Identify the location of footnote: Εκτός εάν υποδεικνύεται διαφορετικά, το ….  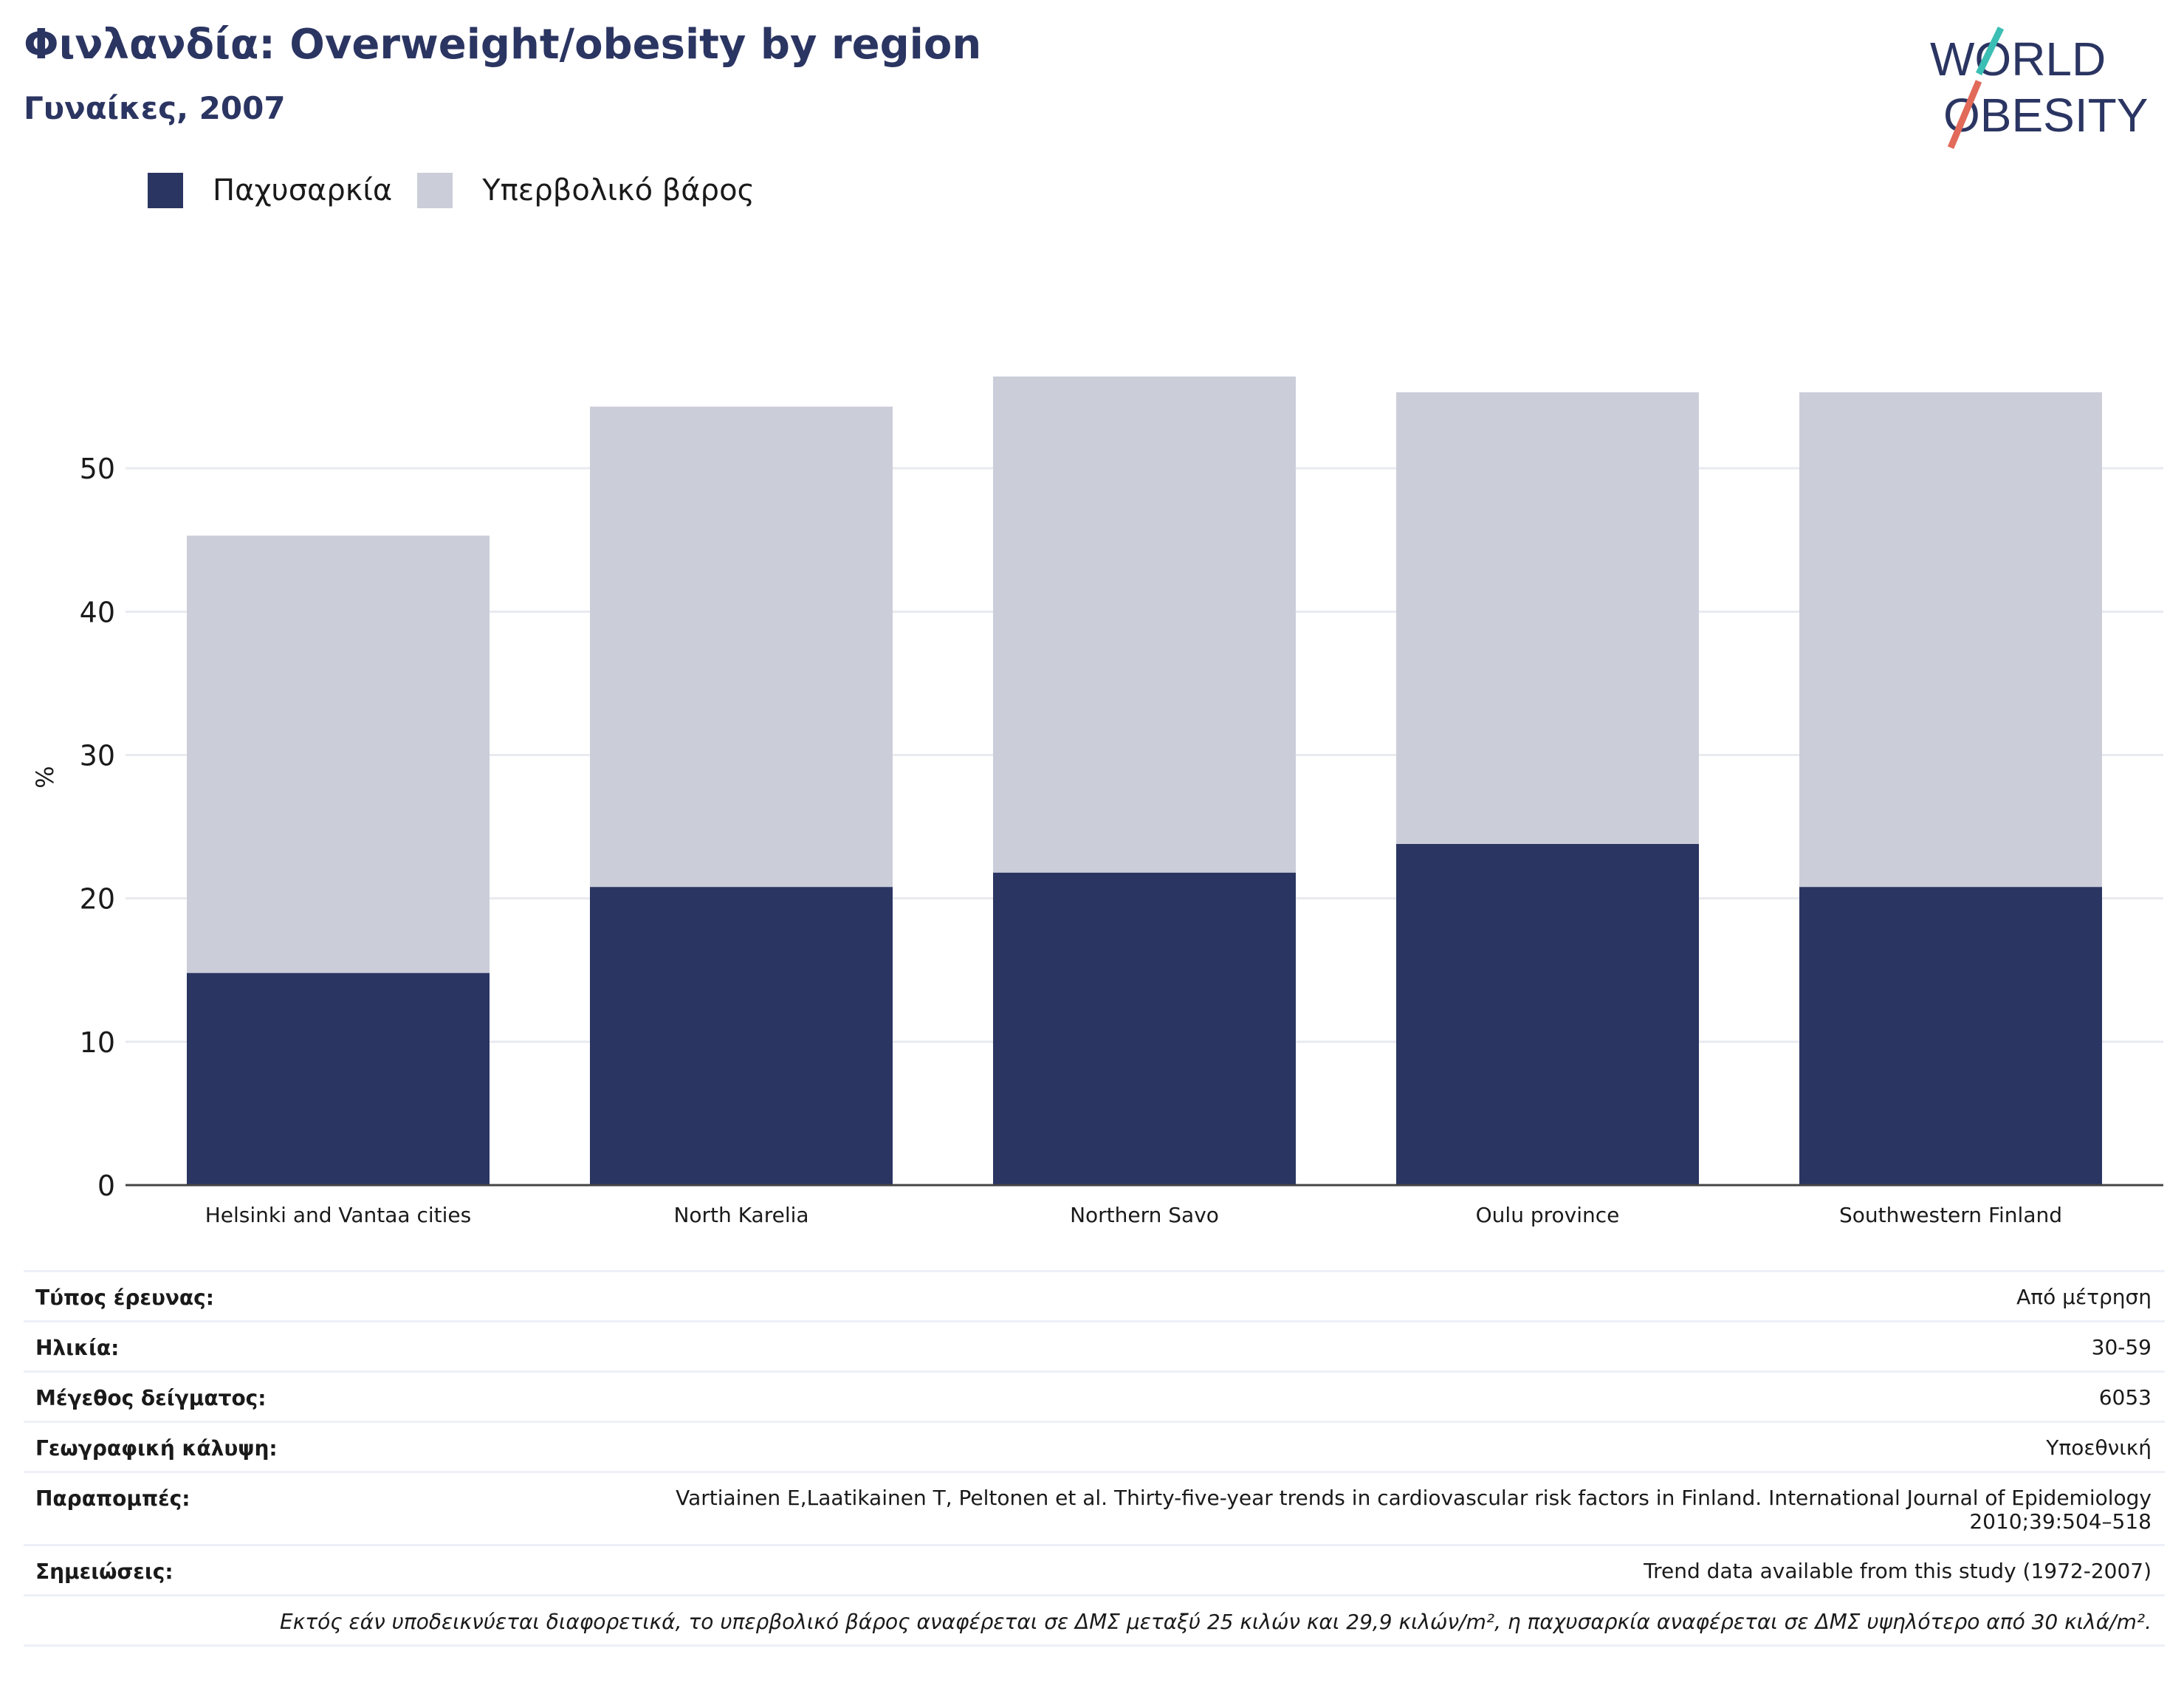
(1095, 1620).